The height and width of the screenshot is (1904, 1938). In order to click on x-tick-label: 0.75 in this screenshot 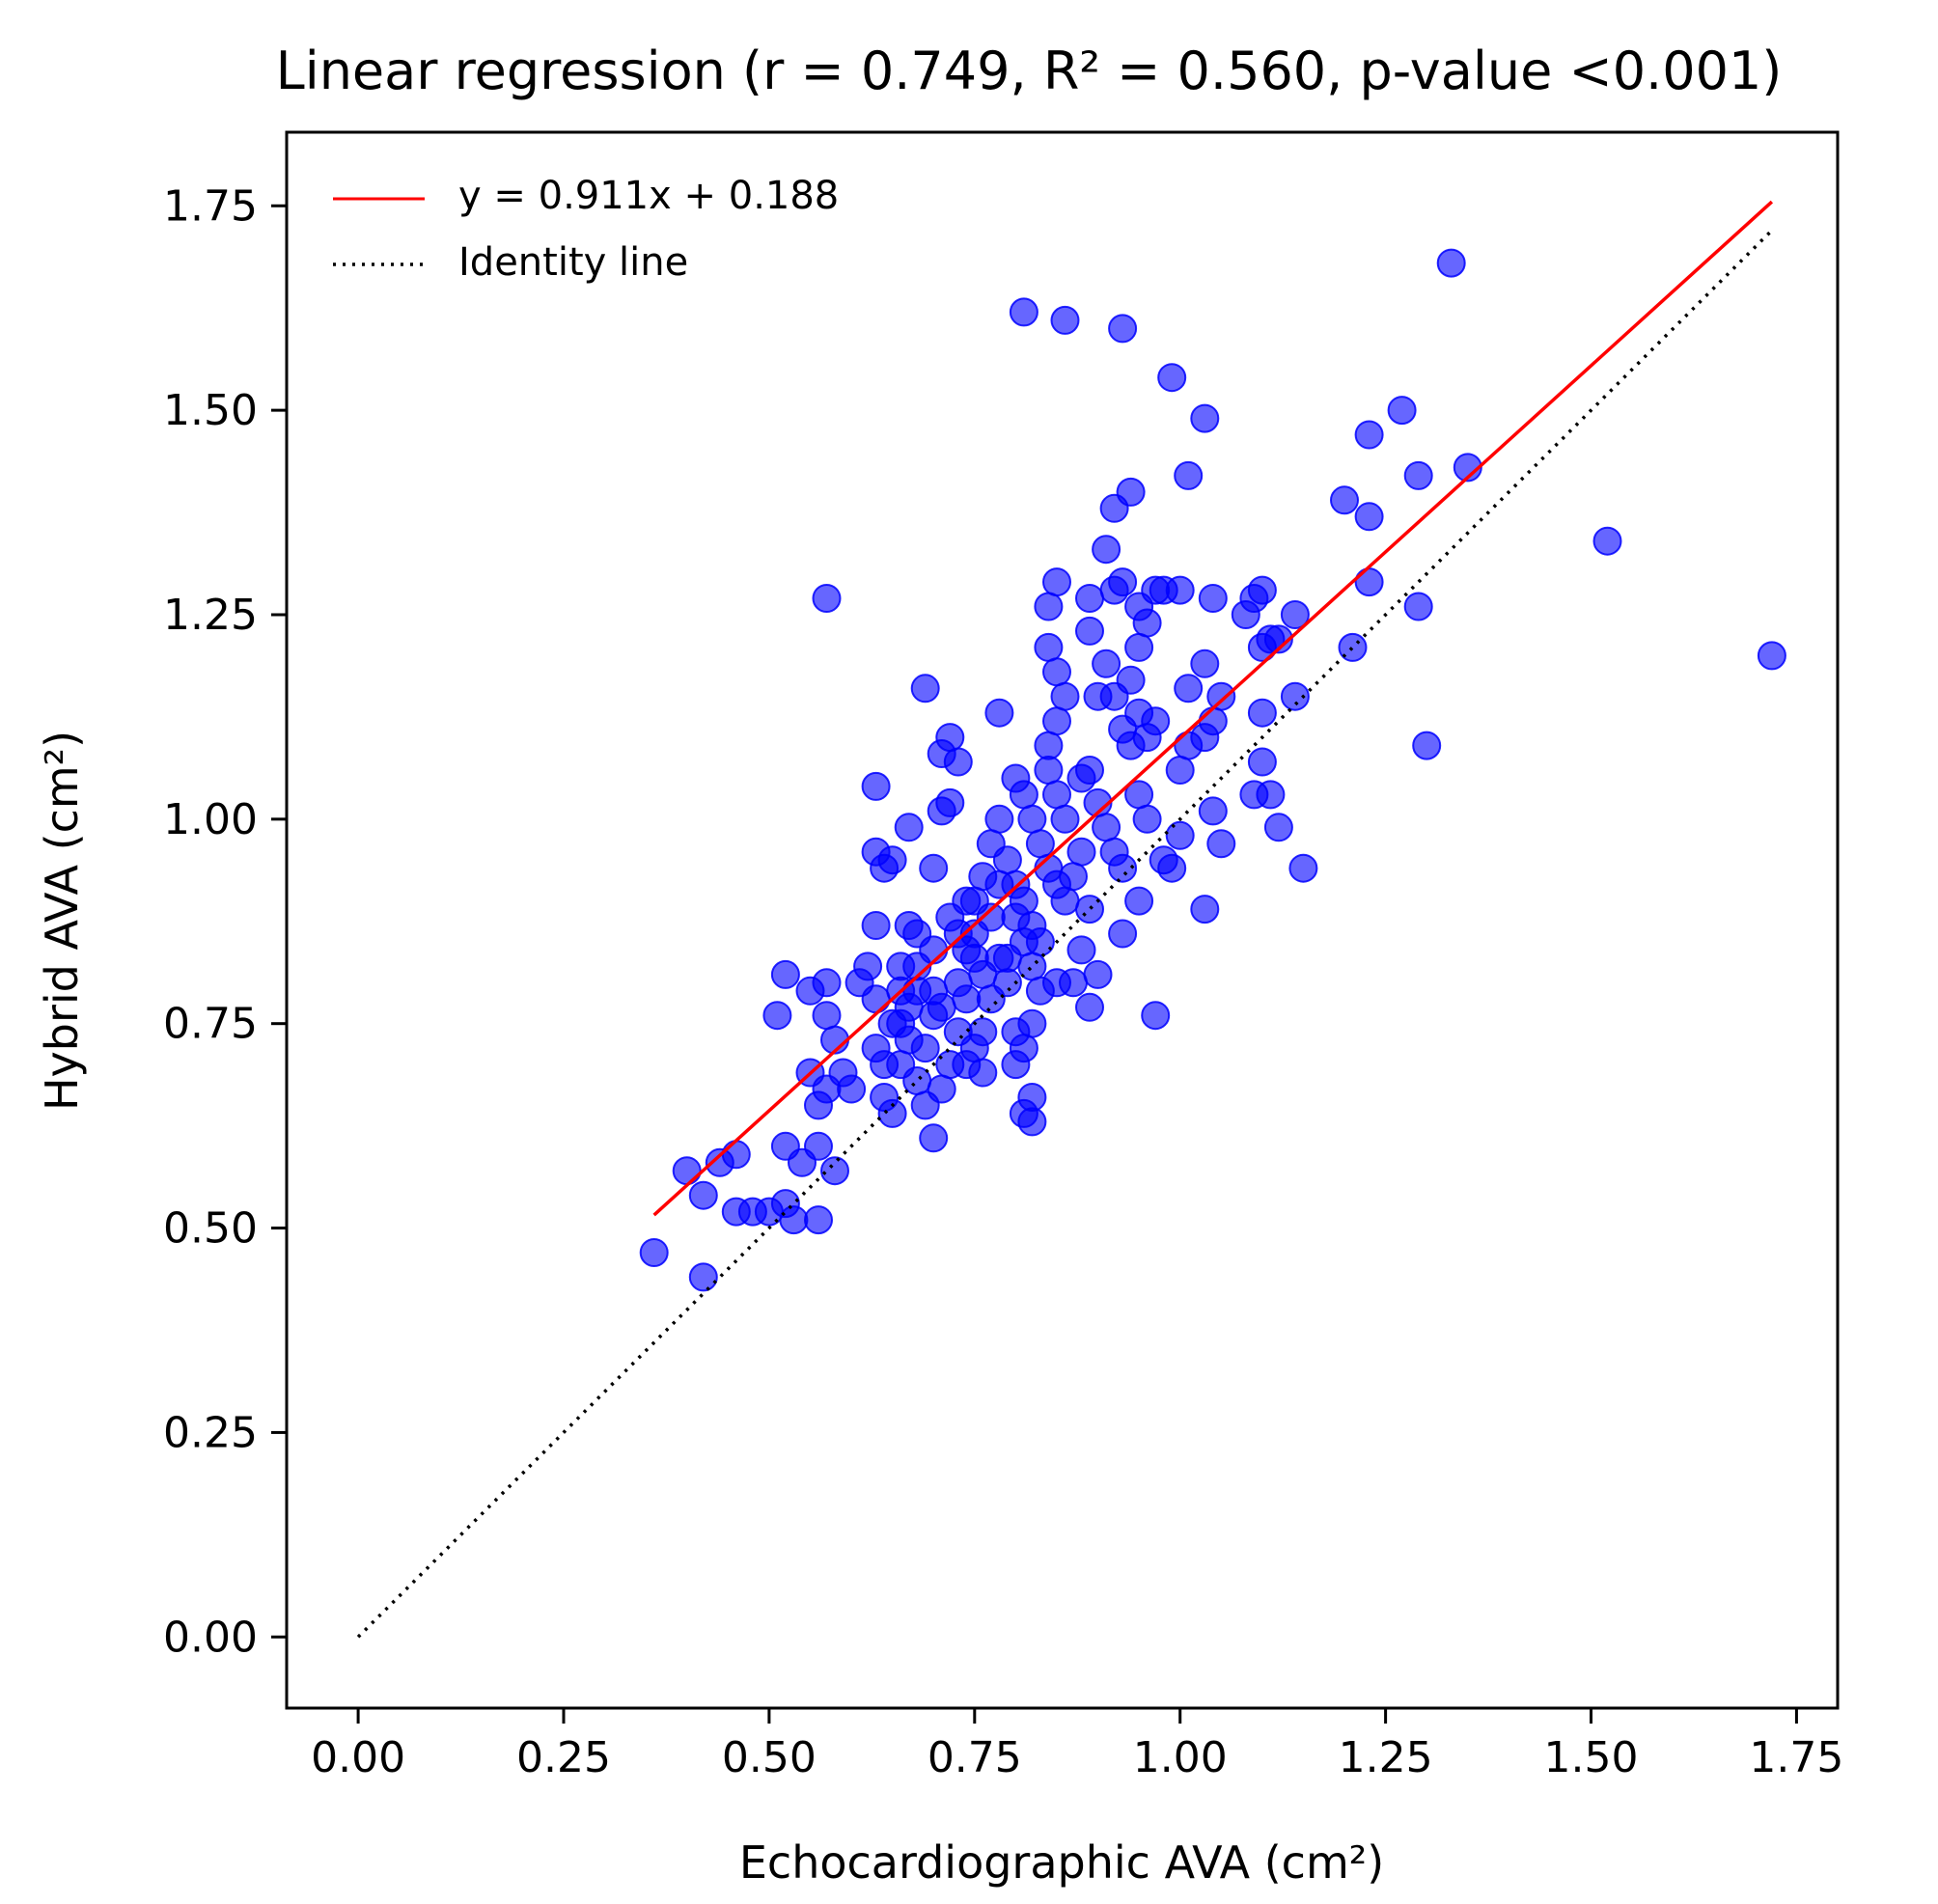, I will do `click(974, 1758)`.